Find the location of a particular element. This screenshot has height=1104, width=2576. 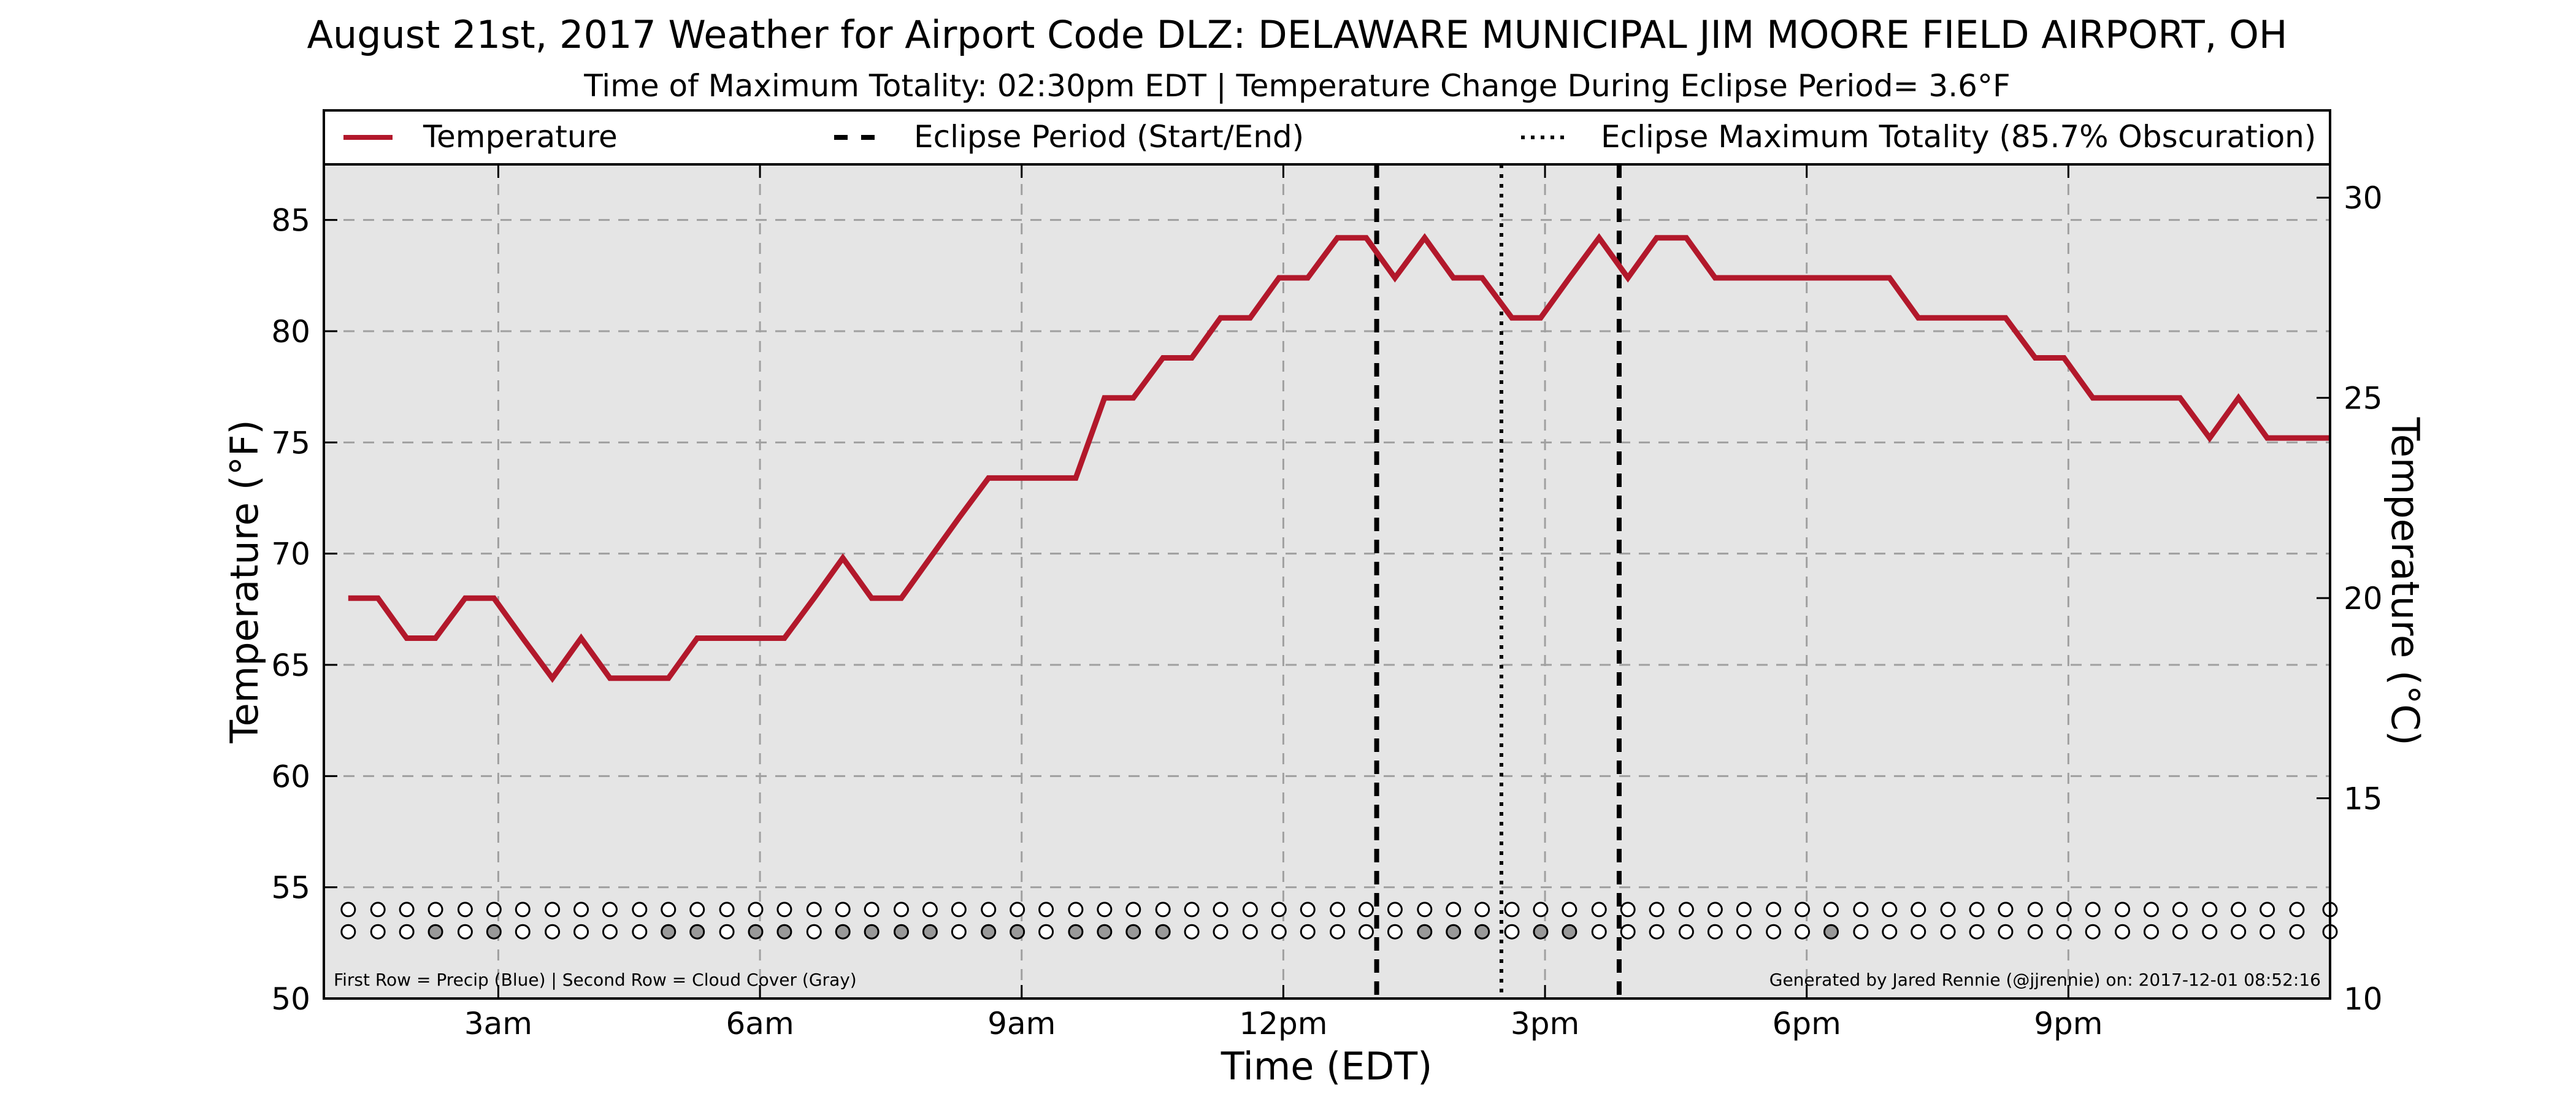

y-tick-label: 55 is located at coordinates (290, 888).